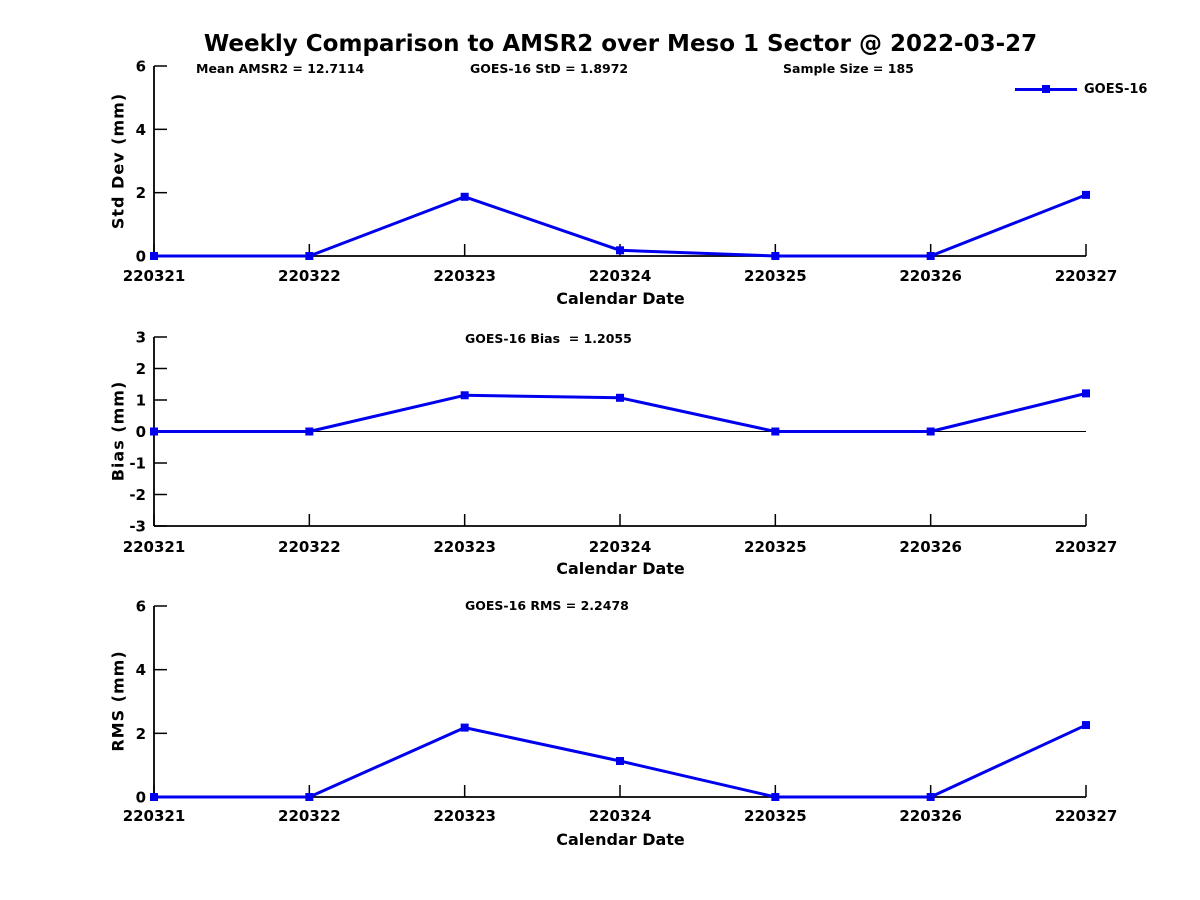 This screenshot has width=1200, height=900. What do you see at coordinates (141, 369) in the screenshot?
I see `bias-y-tick-label: 2` at bounding box center [141, 369].